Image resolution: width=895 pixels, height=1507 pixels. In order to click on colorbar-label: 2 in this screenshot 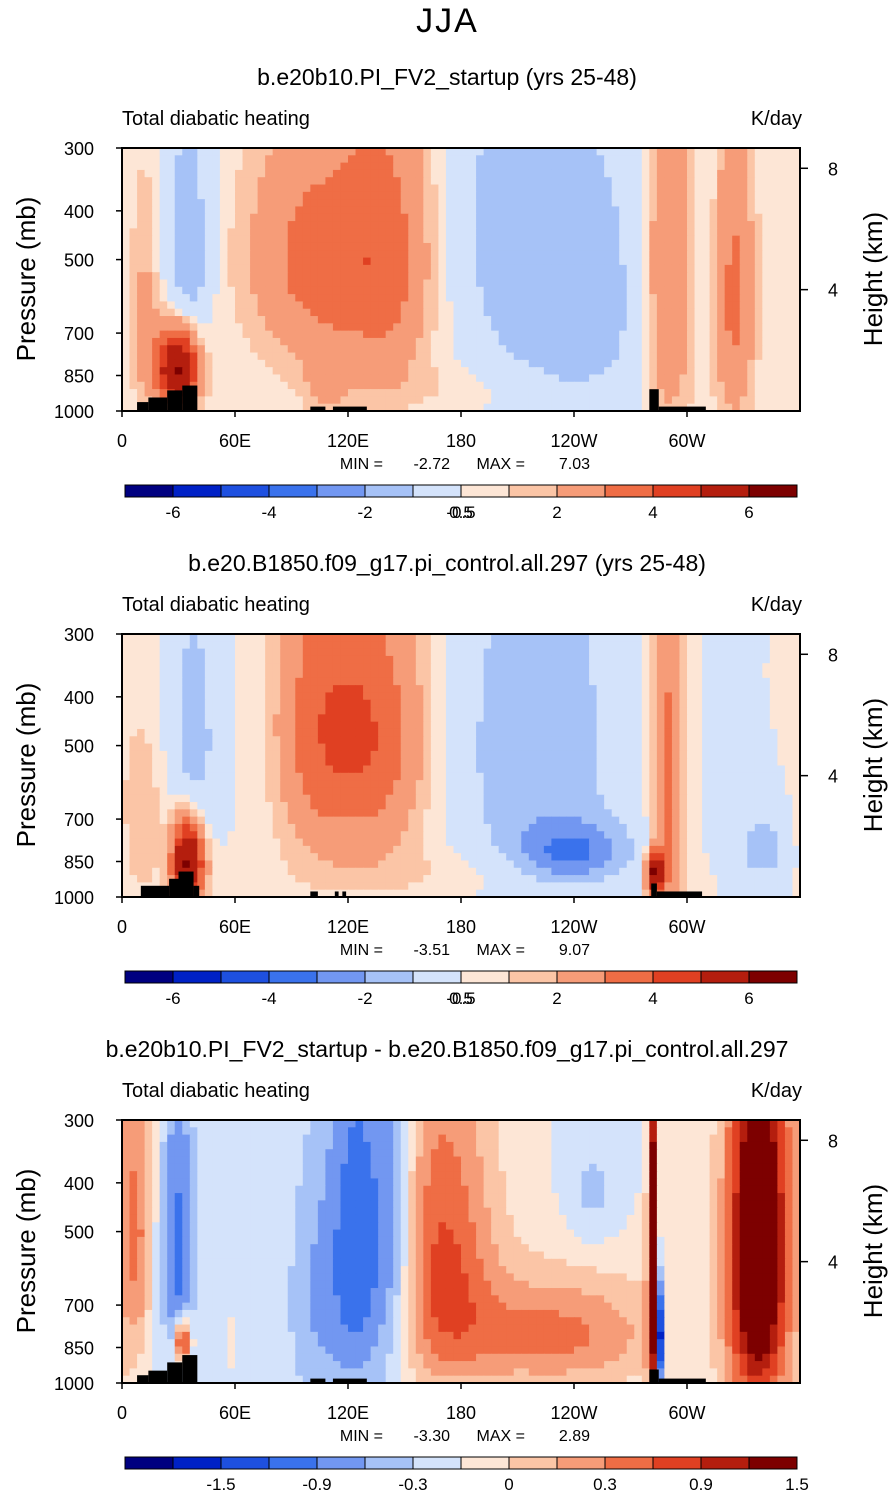, I will do `click(556, 998)`.